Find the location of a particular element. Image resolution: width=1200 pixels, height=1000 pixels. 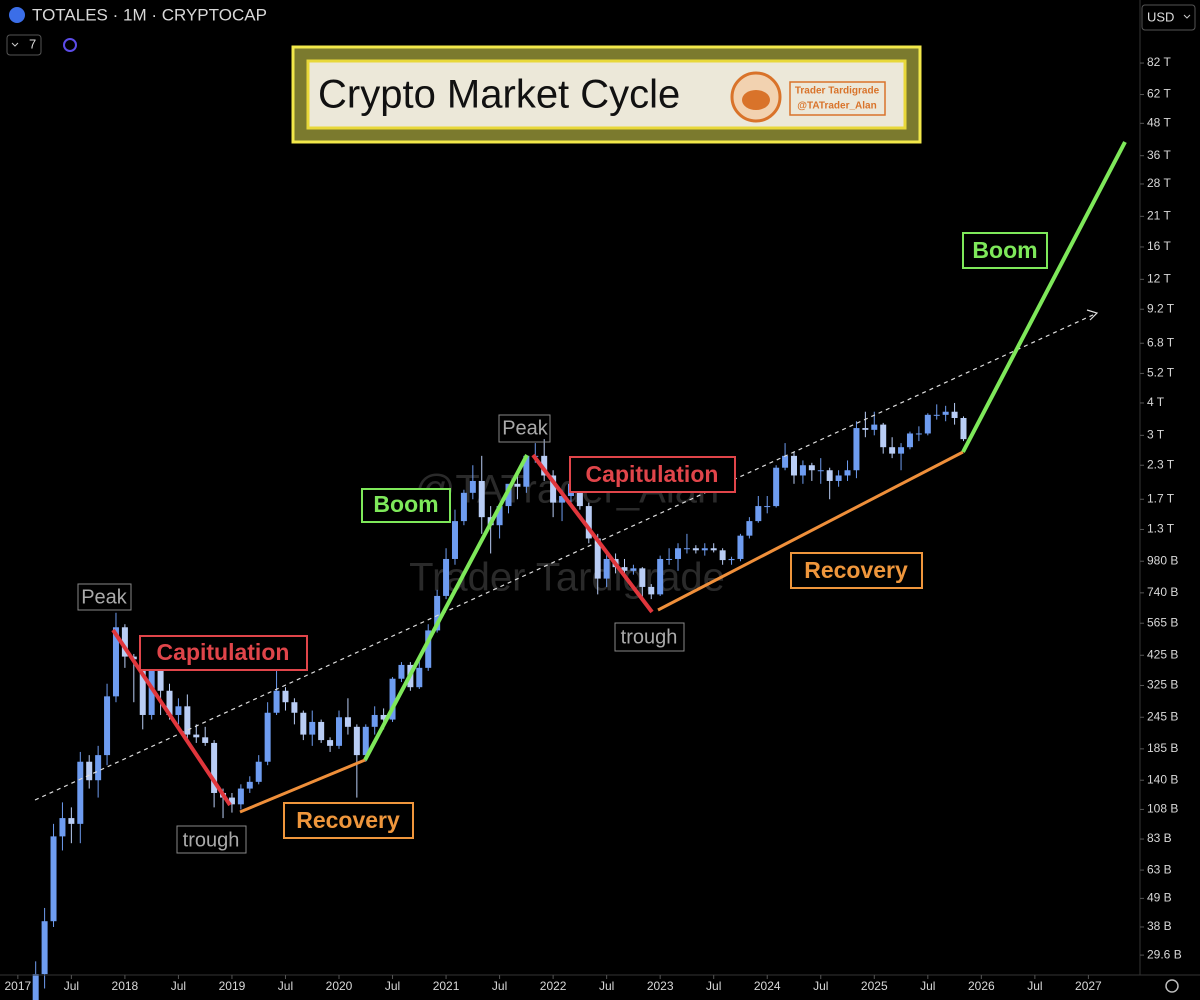

indicator: 7 is located at coordinates (32, 43).